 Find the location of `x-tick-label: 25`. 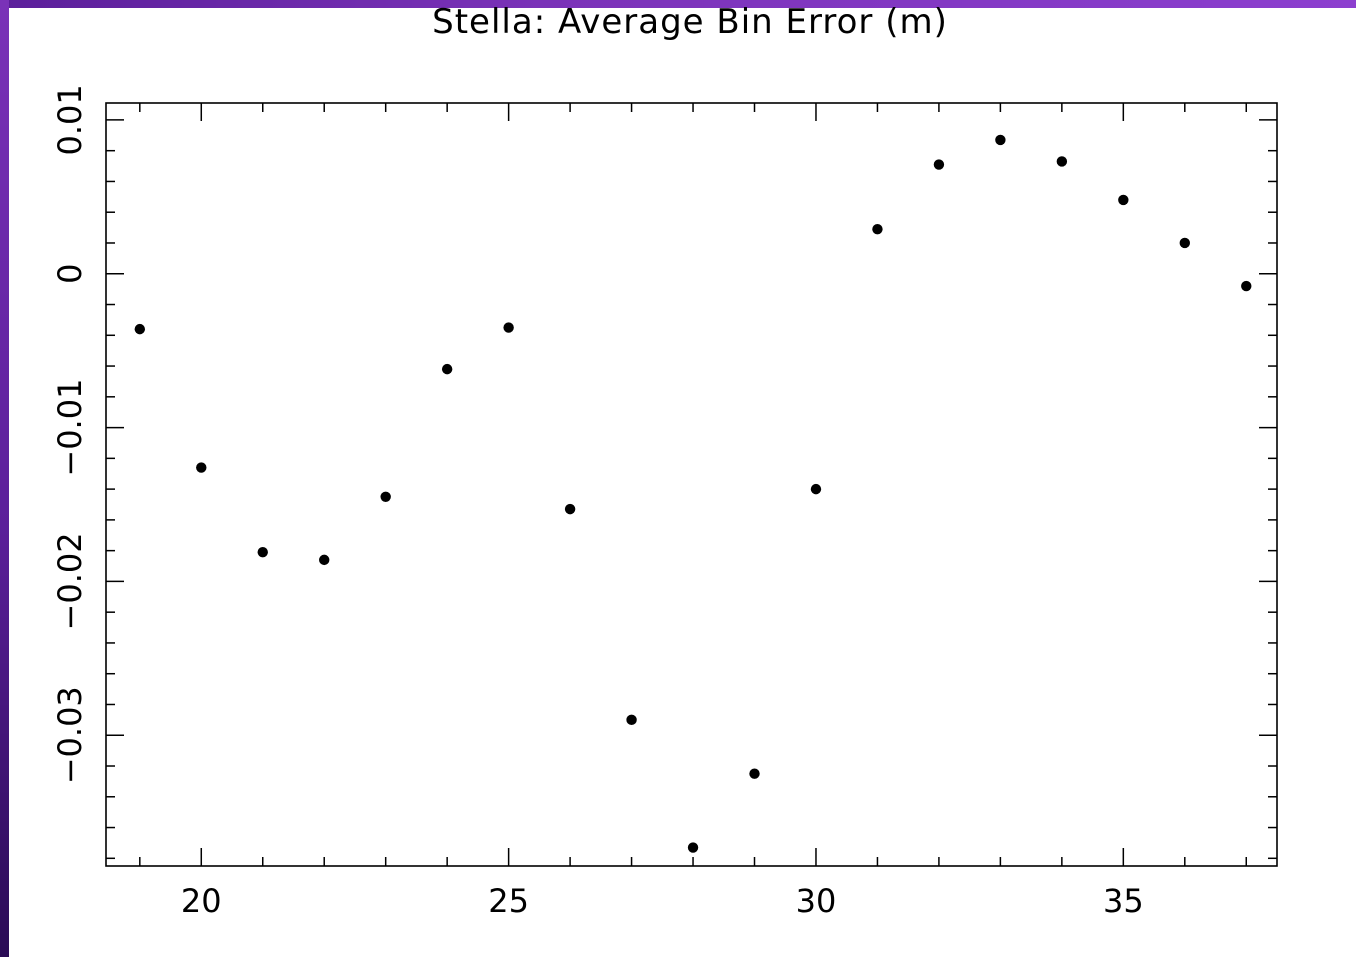

x-tick-label: 25 is located at coordinates (508, 901).